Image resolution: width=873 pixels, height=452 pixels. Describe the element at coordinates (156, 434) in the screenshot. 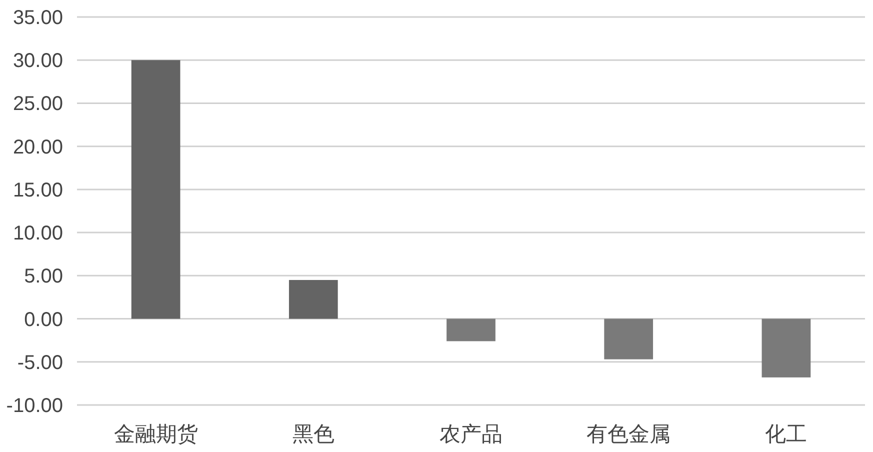

I see `x-tick-label: 金融期货` at that location.